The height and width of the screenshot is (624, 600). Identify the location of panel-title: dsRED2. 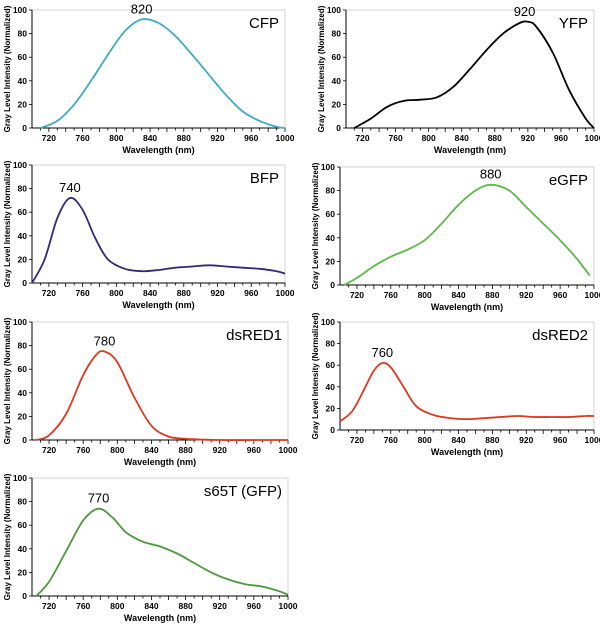
(560, 335).